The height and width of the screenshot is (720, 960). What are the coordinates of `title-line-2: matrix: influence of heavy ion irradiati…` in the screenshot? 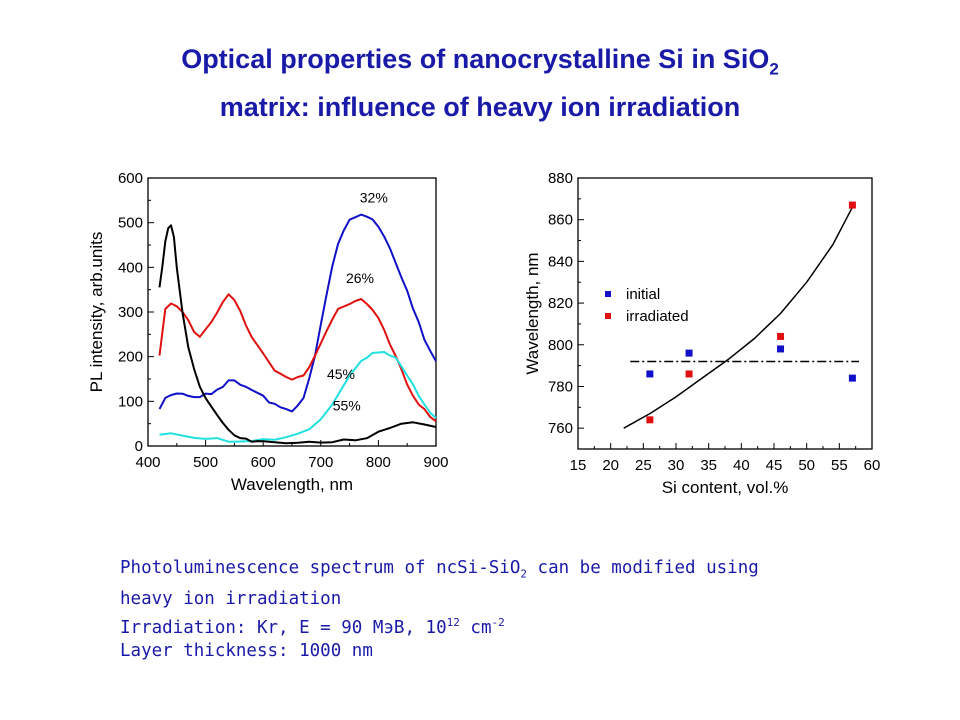 It's located at (480, 107).